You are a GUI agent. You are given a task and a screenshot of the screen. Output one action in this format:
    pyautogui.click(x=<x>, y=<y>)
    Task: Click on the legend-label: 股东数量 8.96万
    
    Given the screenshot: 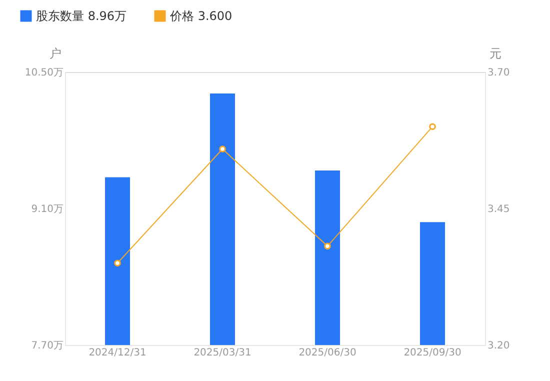 What is the action you would take?
    pyautogui.click(x=81, y=16)
    